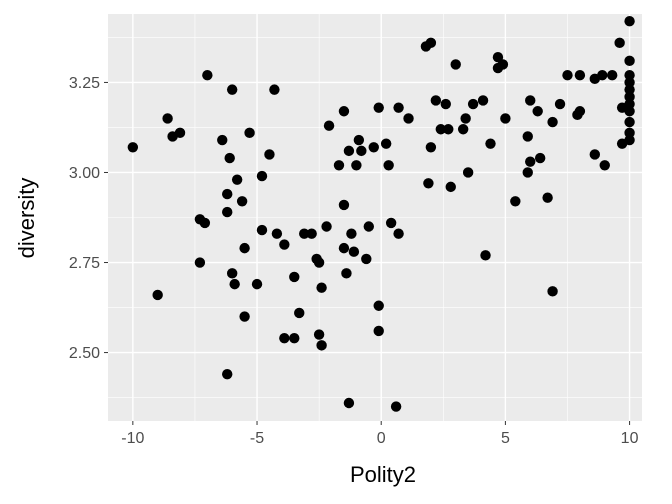 The image size is (672, 504). I want to click on x-tick-label: 0, so click(381, 438).